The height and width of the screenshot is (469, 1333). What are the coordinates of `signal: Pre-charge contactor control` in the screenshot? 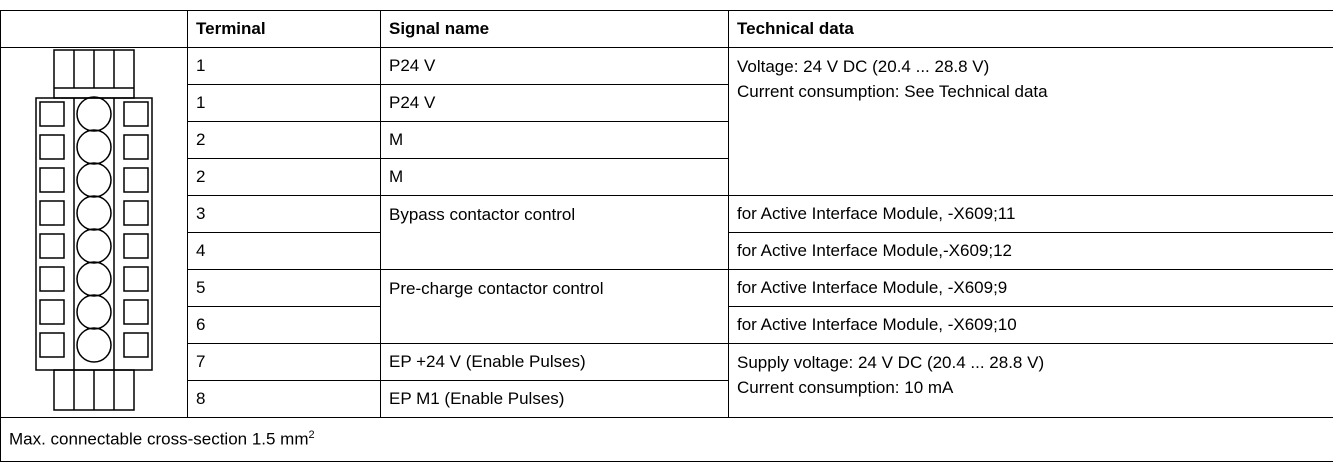 It's located at (554, 306).